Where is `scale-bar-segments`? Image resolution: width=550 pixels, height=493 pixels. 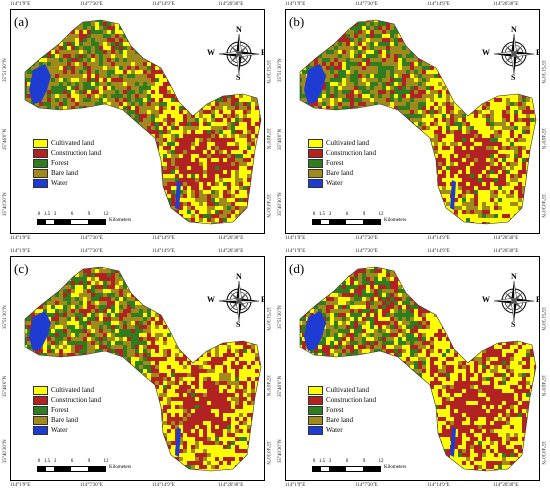
scale-bar-segments is located at coordinates (71, 222).